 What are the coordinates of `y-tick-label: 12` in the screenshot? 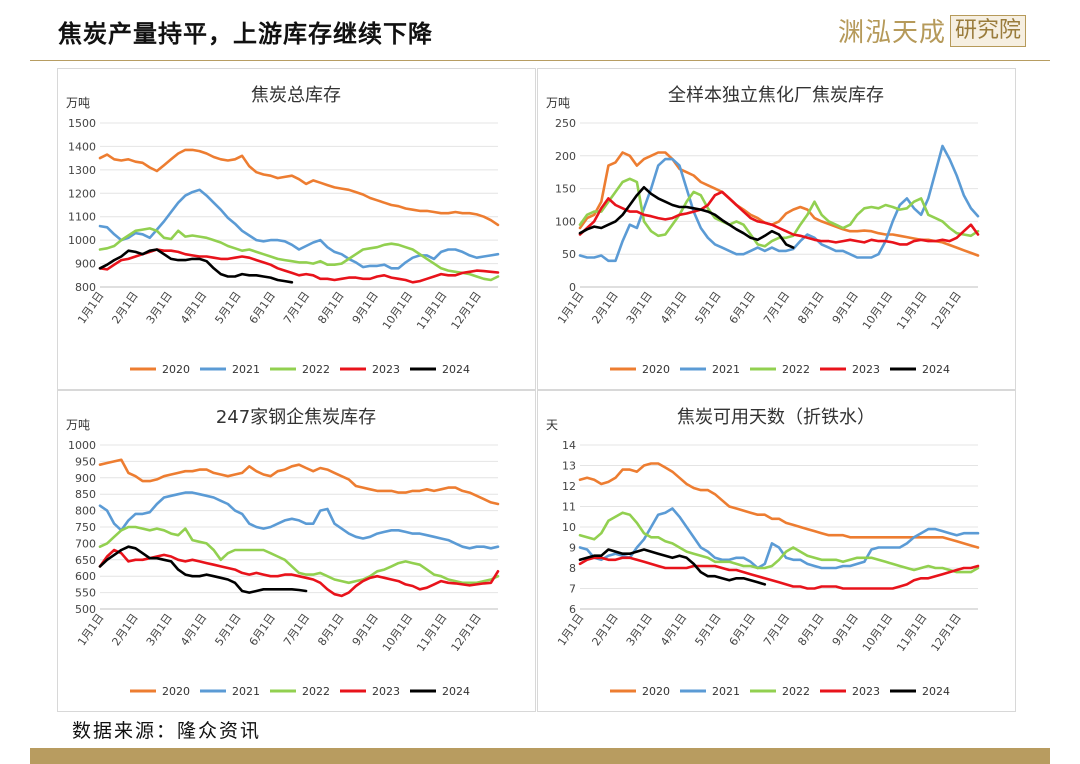 It's located at (569, 486).